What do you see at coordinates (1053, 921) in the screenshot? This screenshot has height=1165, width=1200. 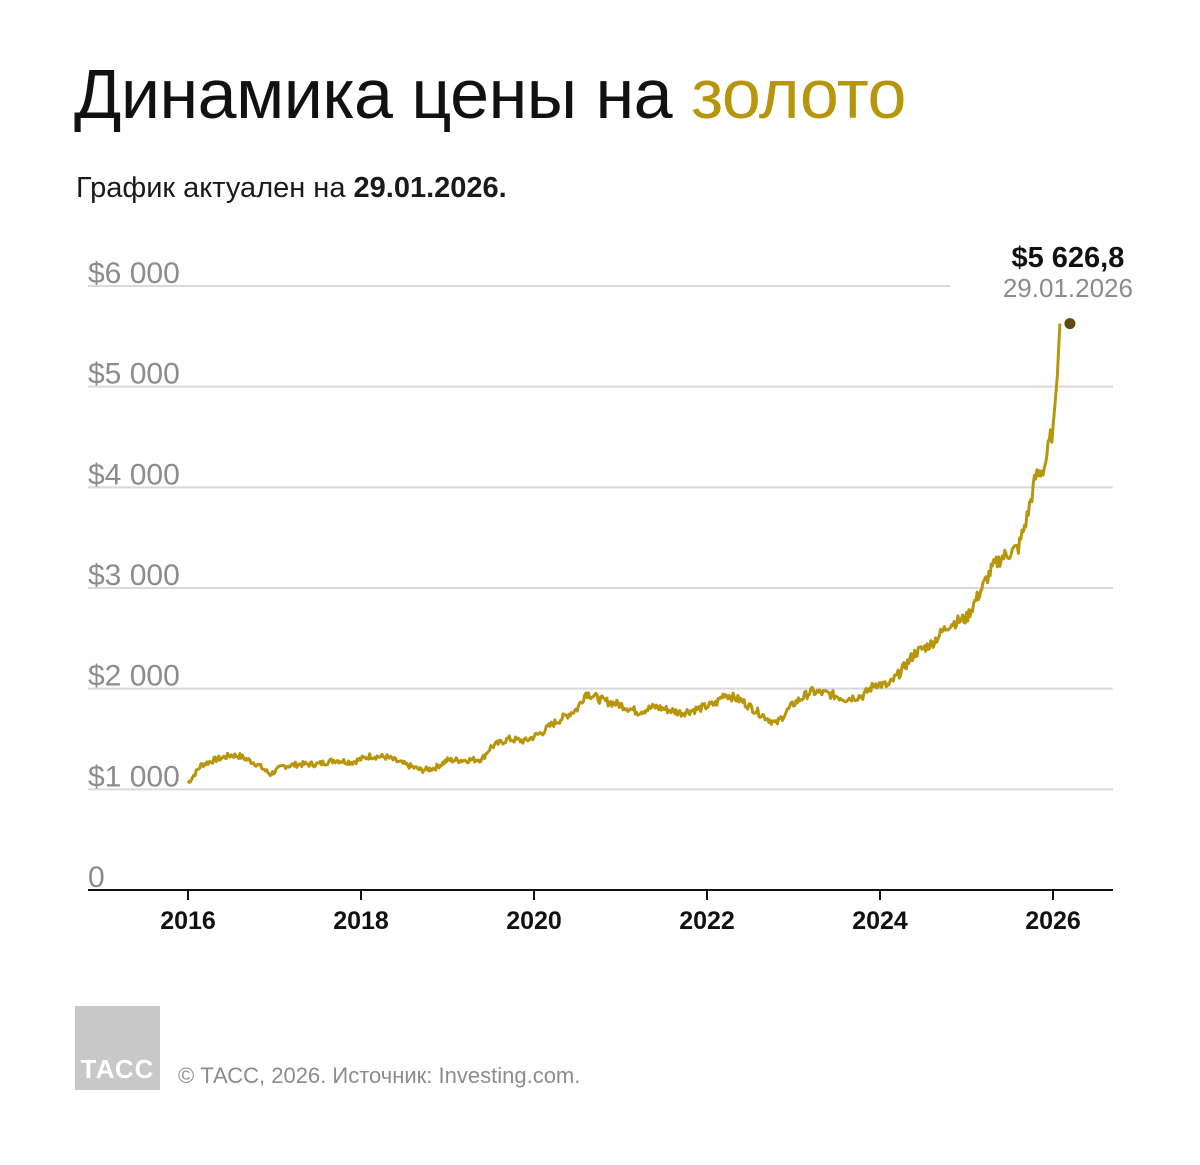 I see `x-tick-label: 2026` at bounding box center [1053, 921].